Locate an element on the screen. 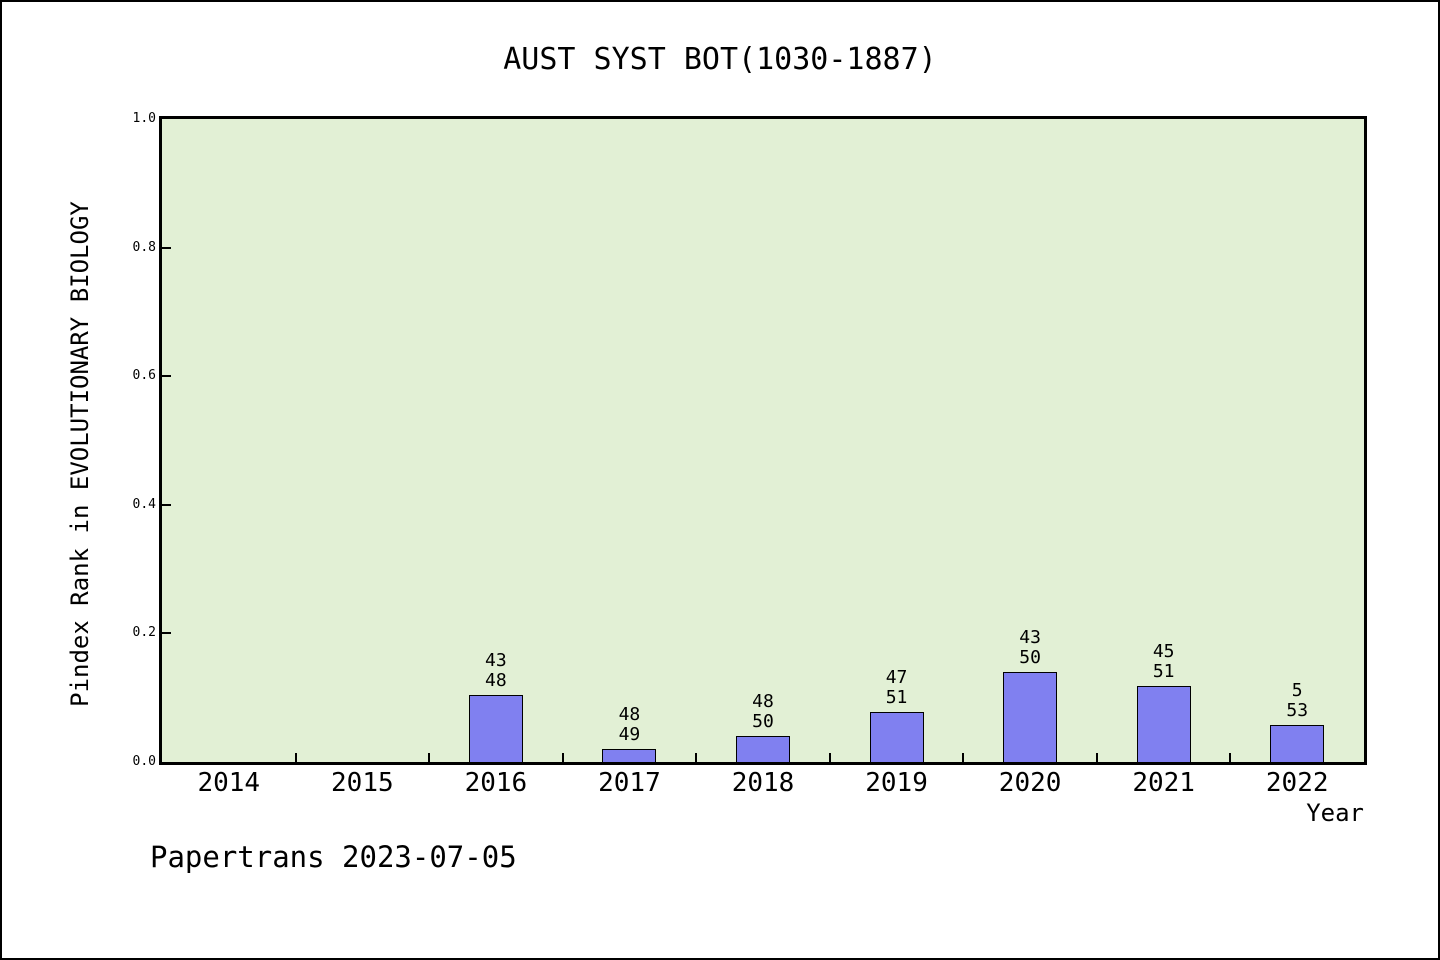 This screenshot has width=1440, height=960. x-tick-label-2017: 2017 is located at coordinates (629, 783).